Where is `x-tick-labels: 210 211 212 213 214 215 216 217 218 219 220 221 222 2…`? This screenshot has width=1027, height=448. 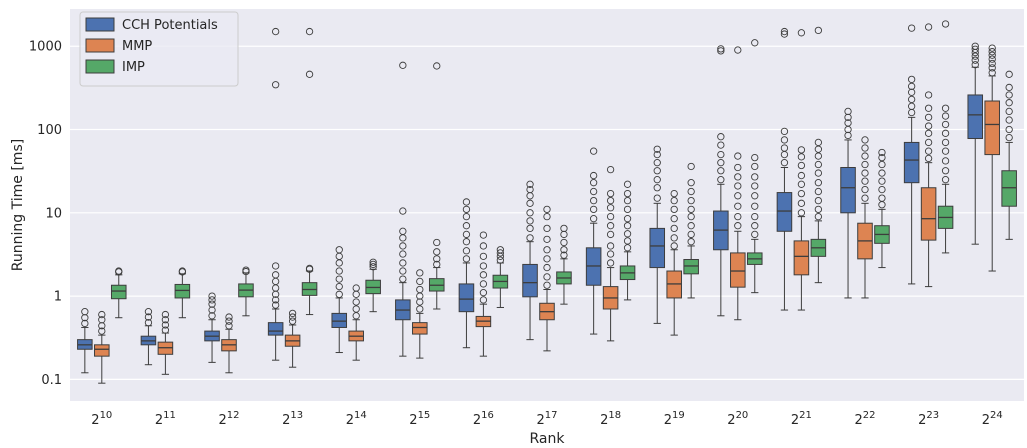 x-tick-labels: 210 211 212 213 214 215 216 217 218 219 220 221 222 2… is located at coordinates (546, 419).